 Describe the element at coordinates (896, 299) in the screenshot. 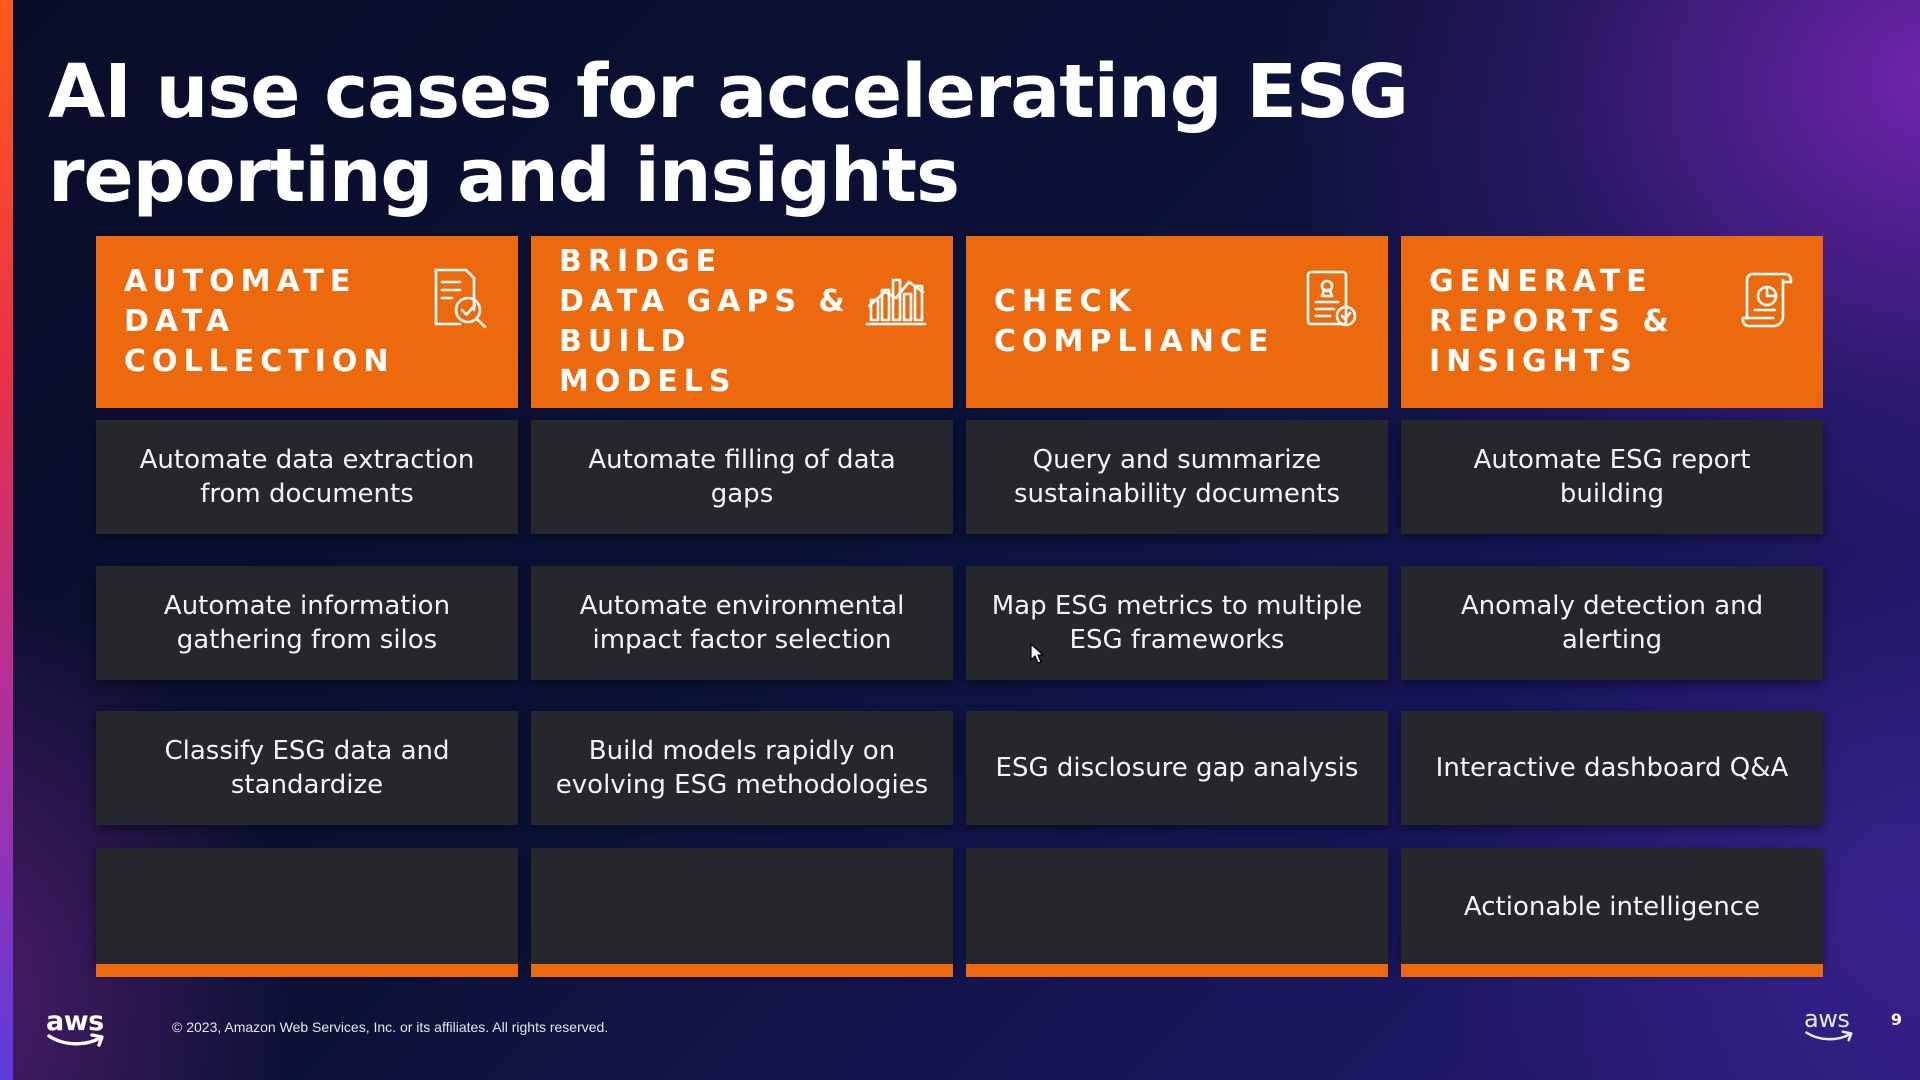

I see `bar-chart-icon` at that location.